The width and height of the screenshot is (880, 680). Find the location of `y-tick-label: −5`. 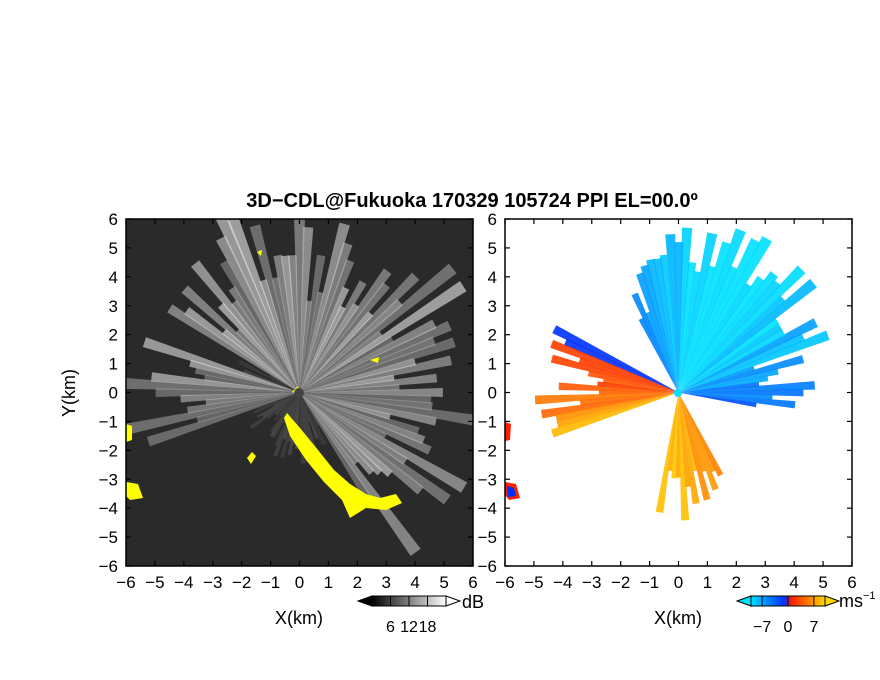

y-tick-label: −5 is located at coordinates (108, 537).